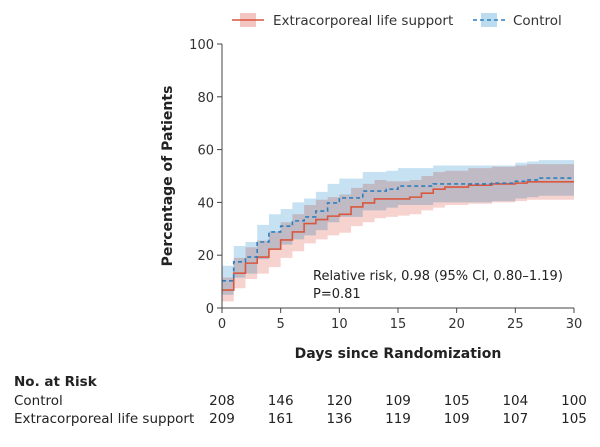 This screenshot has height=447, width=600. Describe the element at coordinates (104, 419) in the screenshot. I see `risk-row-label: Extracorporeal life support` at that location.